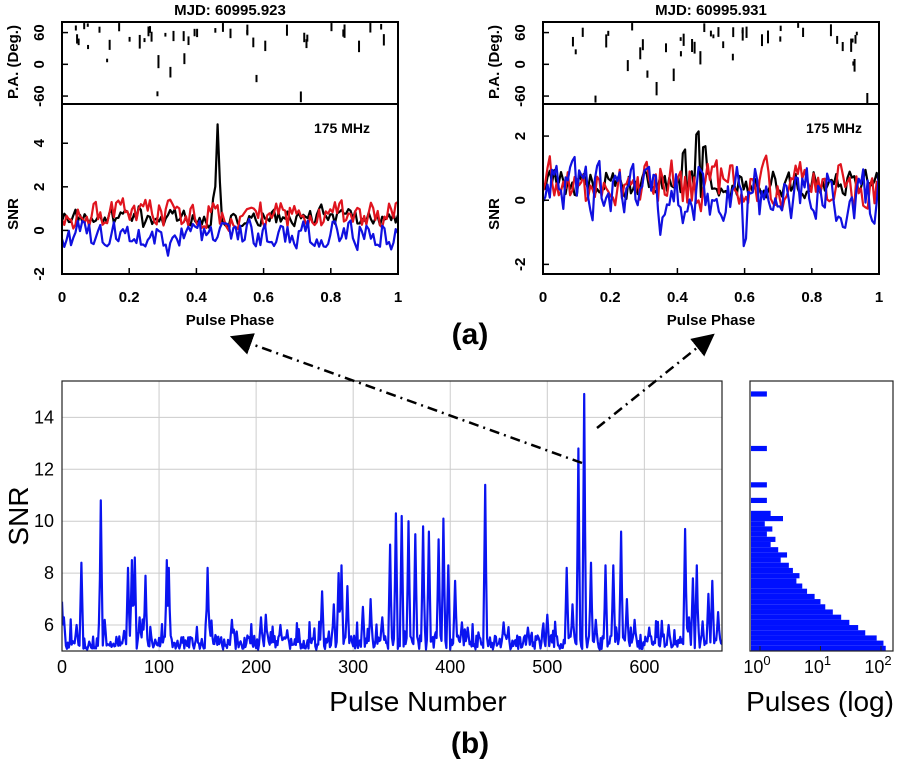 The image size is (897, 769). I want to click on panel-label-a: (a), so click(470, 334).